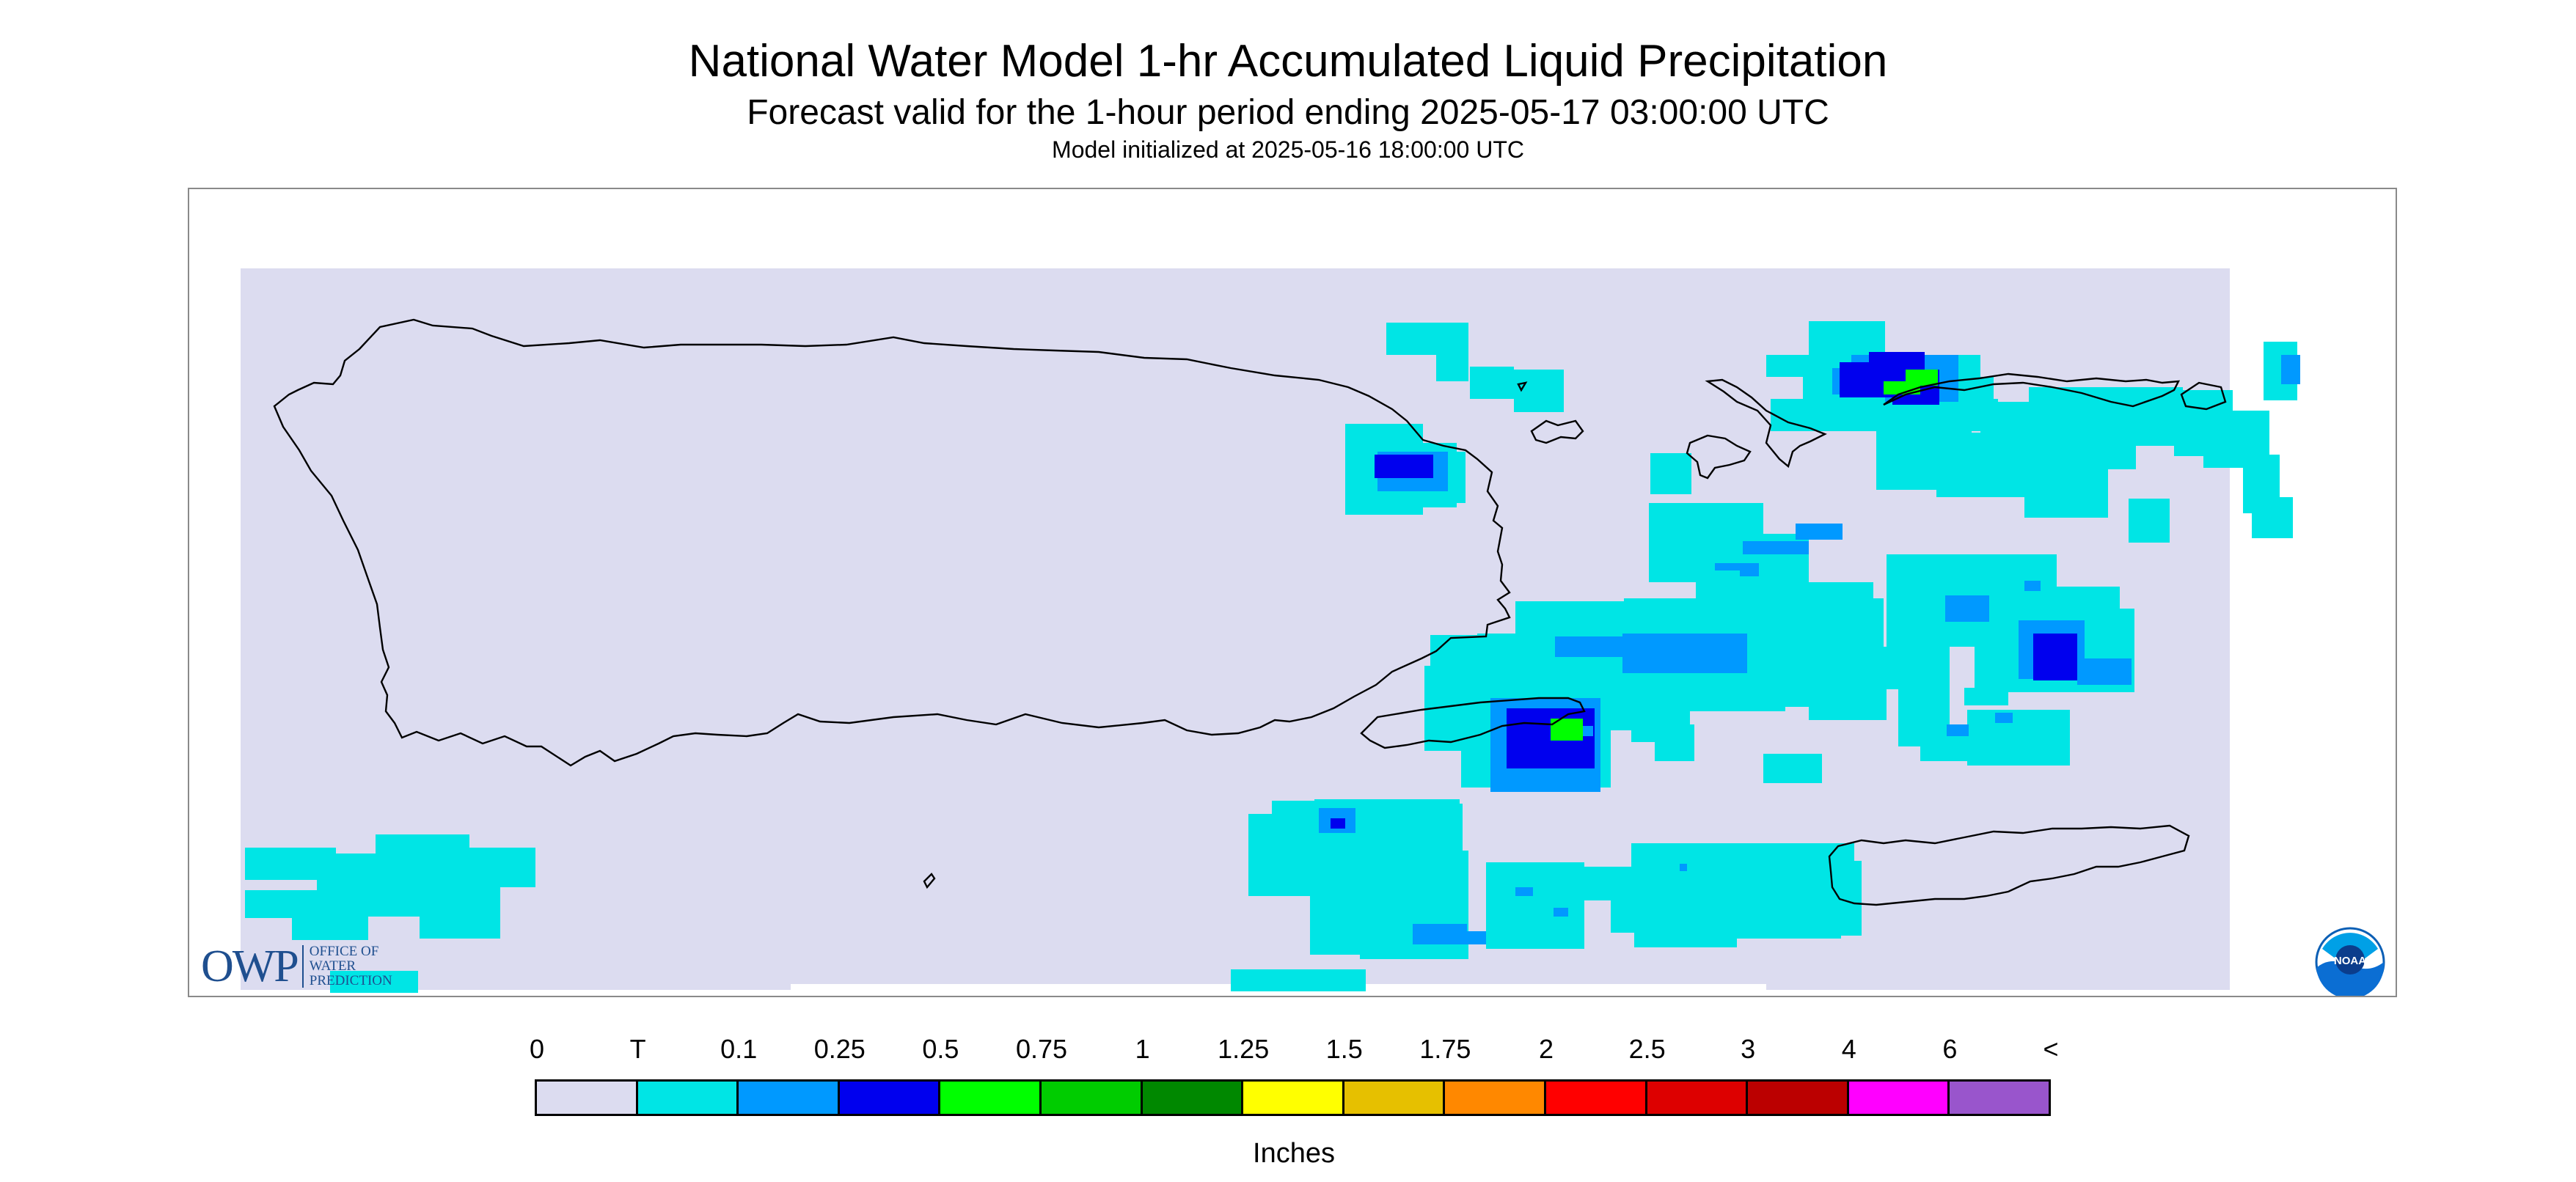 The width and height of the screenshot is (2576, 1182). What do you see at coordinates (1766, 424) in the screenshot?
I see `st-john-coast` at bounding box center [1766, 424].